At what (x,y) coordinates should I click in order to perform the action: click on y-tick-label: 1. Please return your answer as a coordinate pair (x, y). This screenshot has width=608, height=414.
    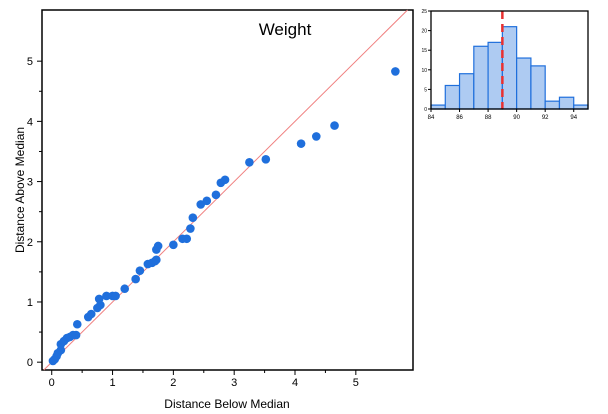
    Looking at the image, I should click on (30, 303).